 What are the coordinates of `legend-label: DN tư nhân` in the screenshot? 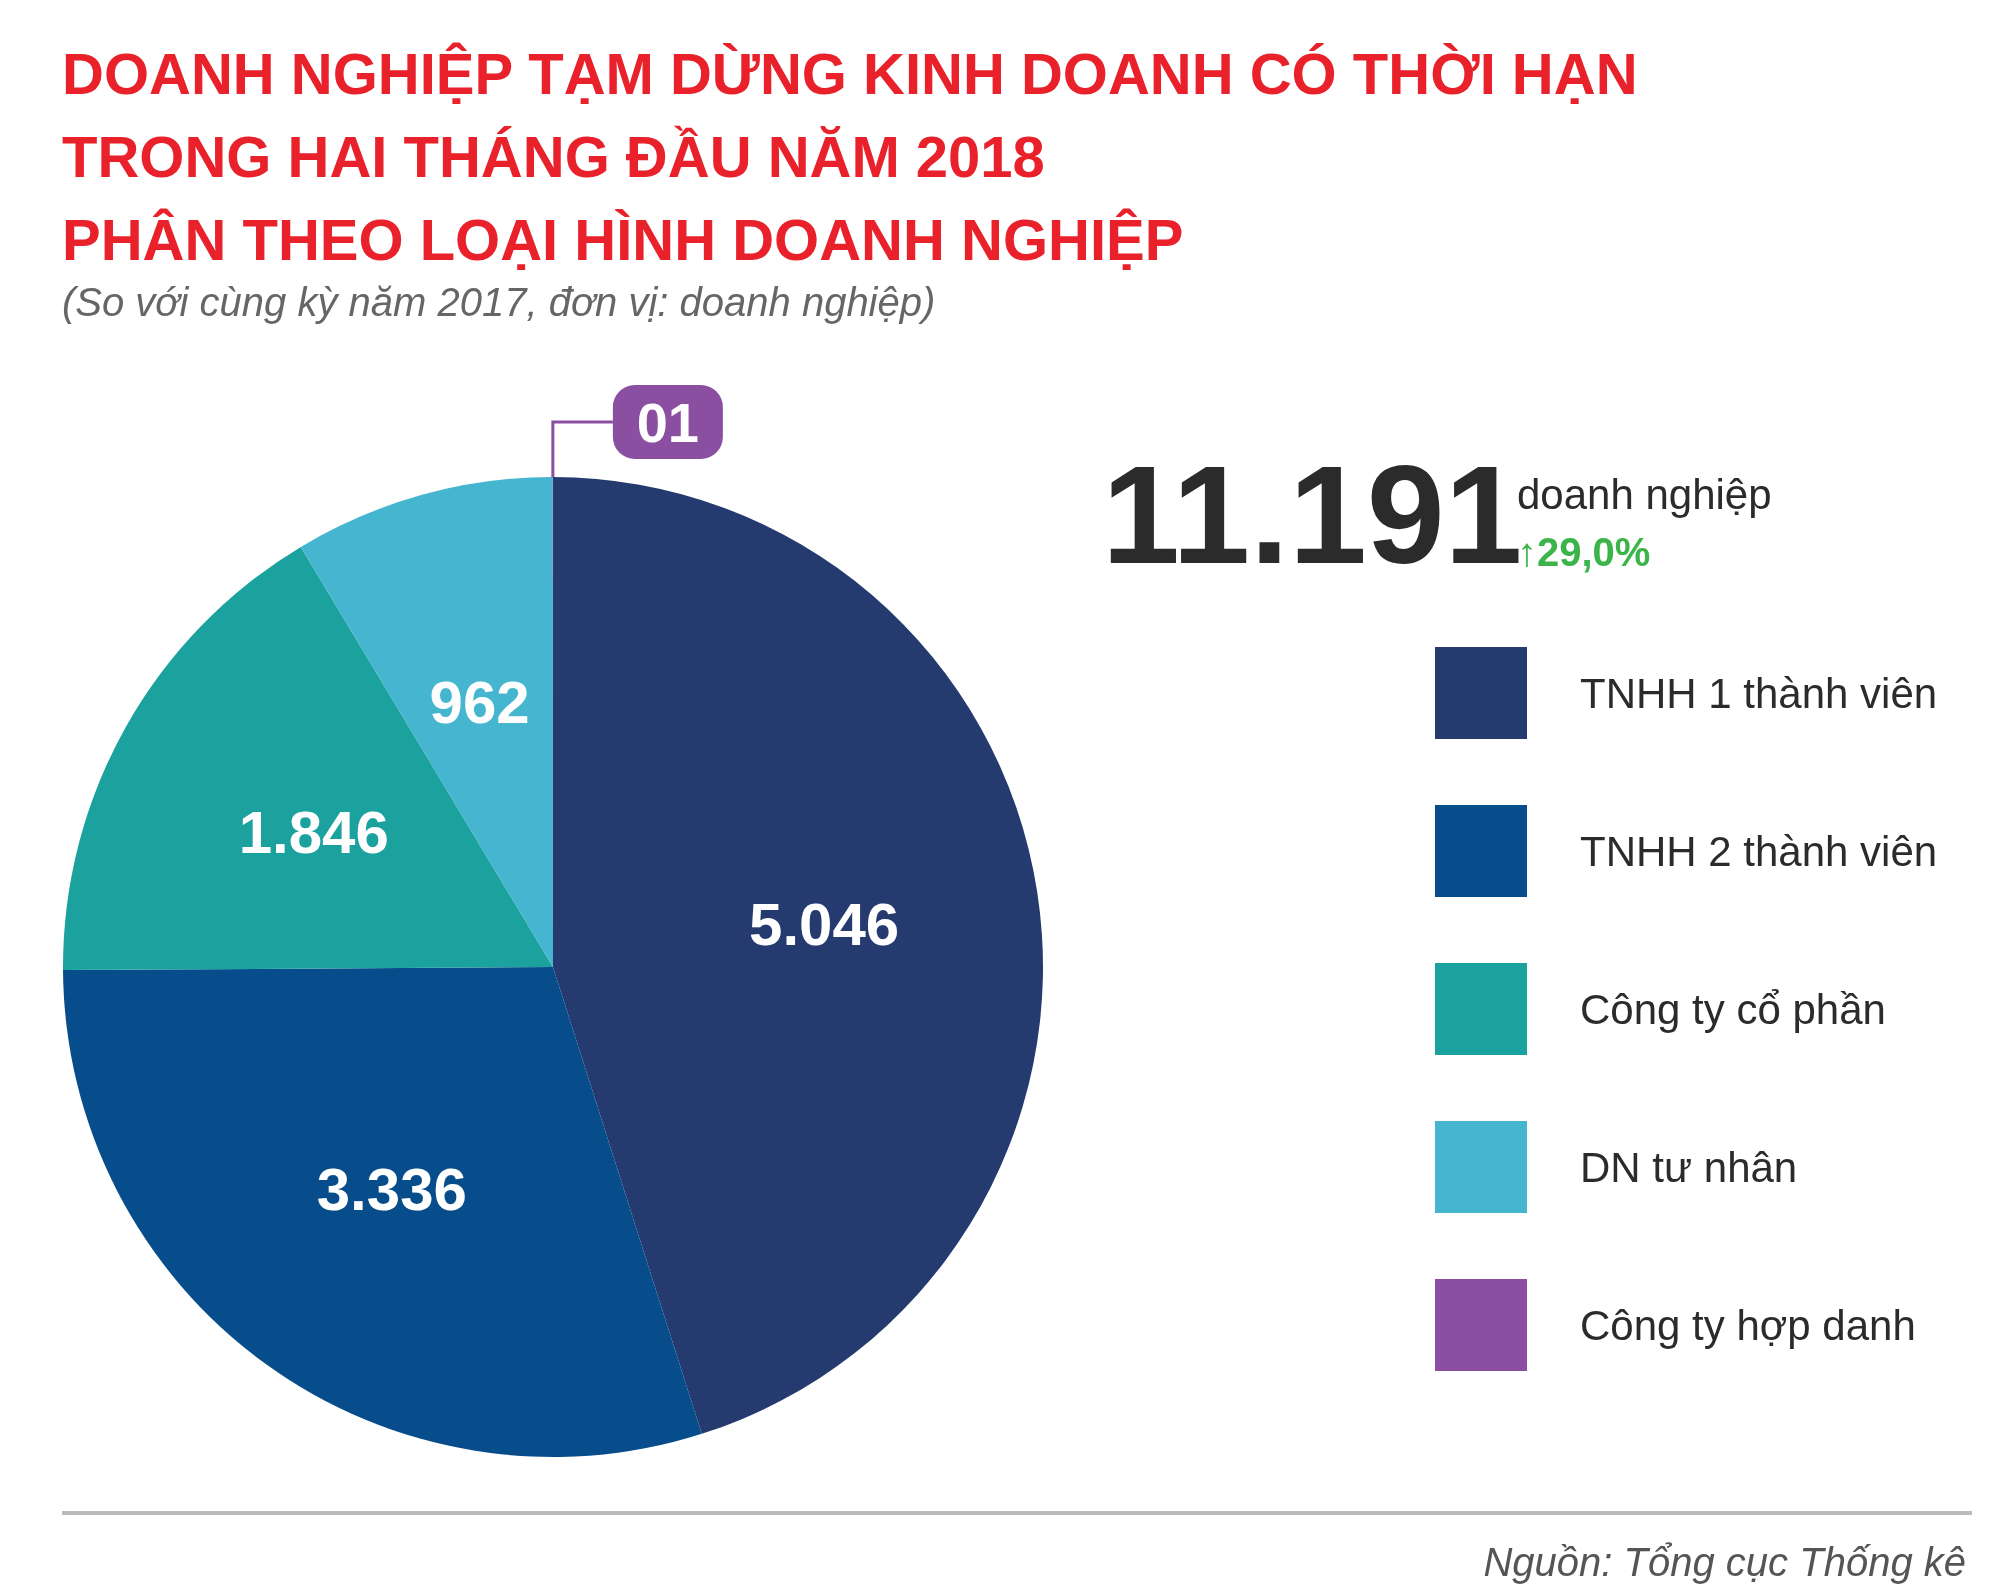 It's located at (1689, 1167).